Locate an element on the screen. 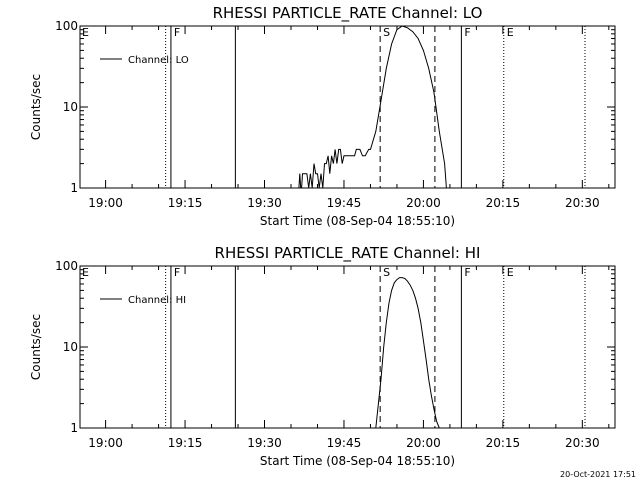 Image resolution: width=640 pixels, height=480 pixels. footer-timestamp: 20-Oct-2021 17:51 is located at coordinates (598, 474).